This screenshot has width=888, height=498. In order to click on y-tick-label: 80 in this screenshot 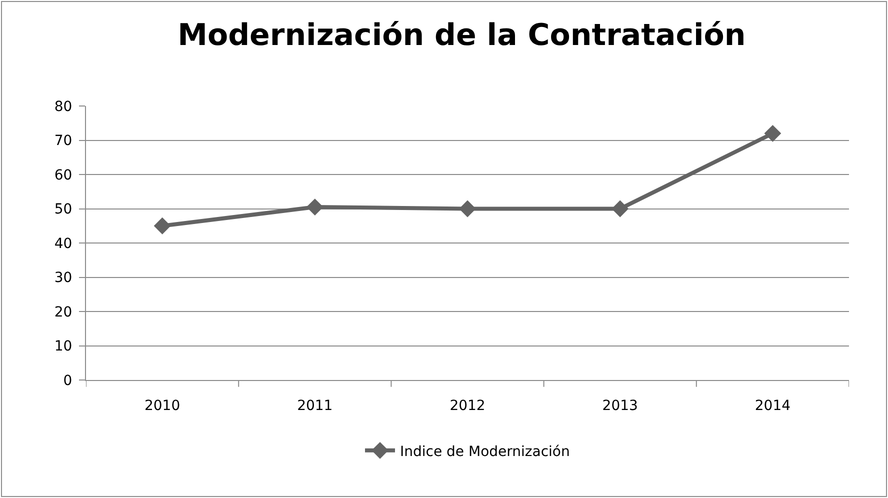, I will do `click(63, 106)`.